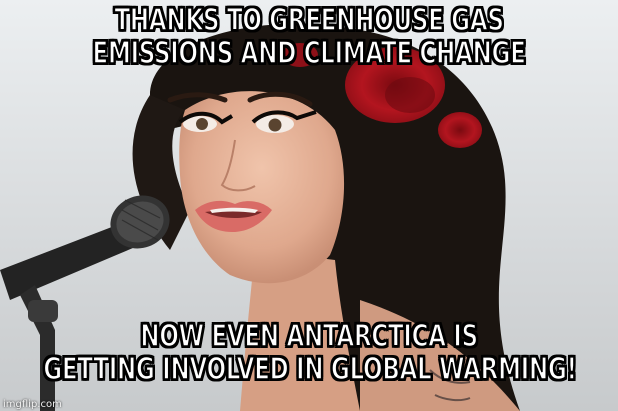 Image resolution: width=618 pixels, height=411 pixels. Describe the element at coordinates (310, 369) in the screenshot. I see `bottom-caption-line-2: GETTING INVOLVED IN GLOBAL WARMING!` at that location.